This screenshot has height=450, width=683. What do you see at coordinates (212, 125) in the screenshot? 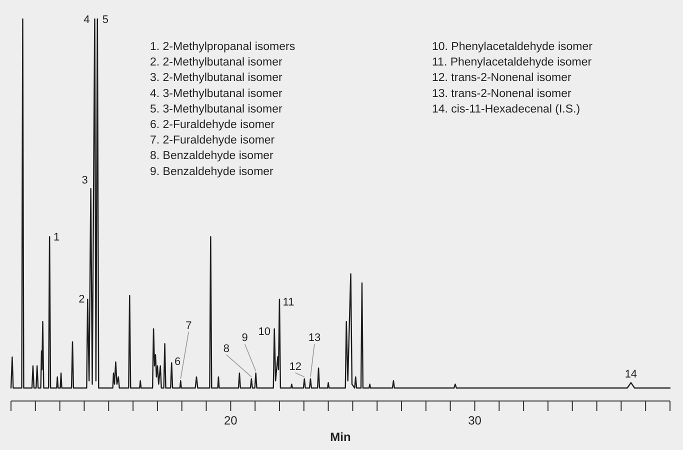
I see `annotation: 6. 2-Furaldehyde isomer` at bounding box center [212, 125].